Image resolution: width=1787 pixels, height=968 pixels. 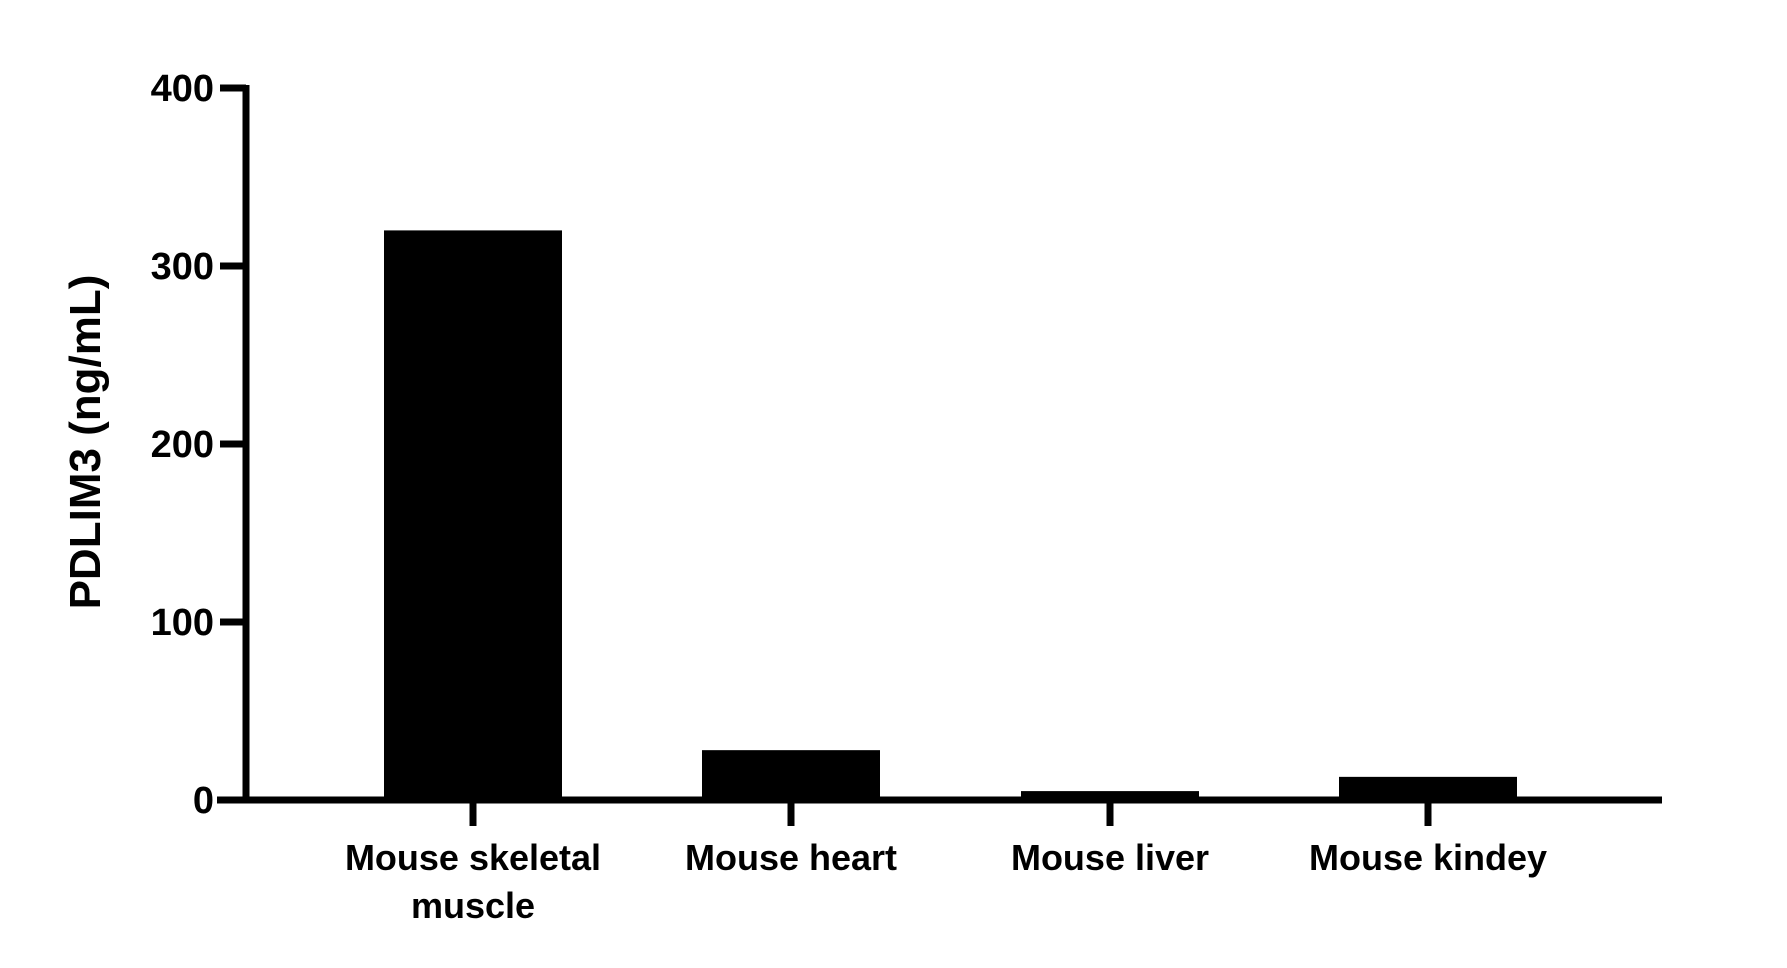 I want to click on x-category-label: Mouse skeletal, so click(x=473, y=857).